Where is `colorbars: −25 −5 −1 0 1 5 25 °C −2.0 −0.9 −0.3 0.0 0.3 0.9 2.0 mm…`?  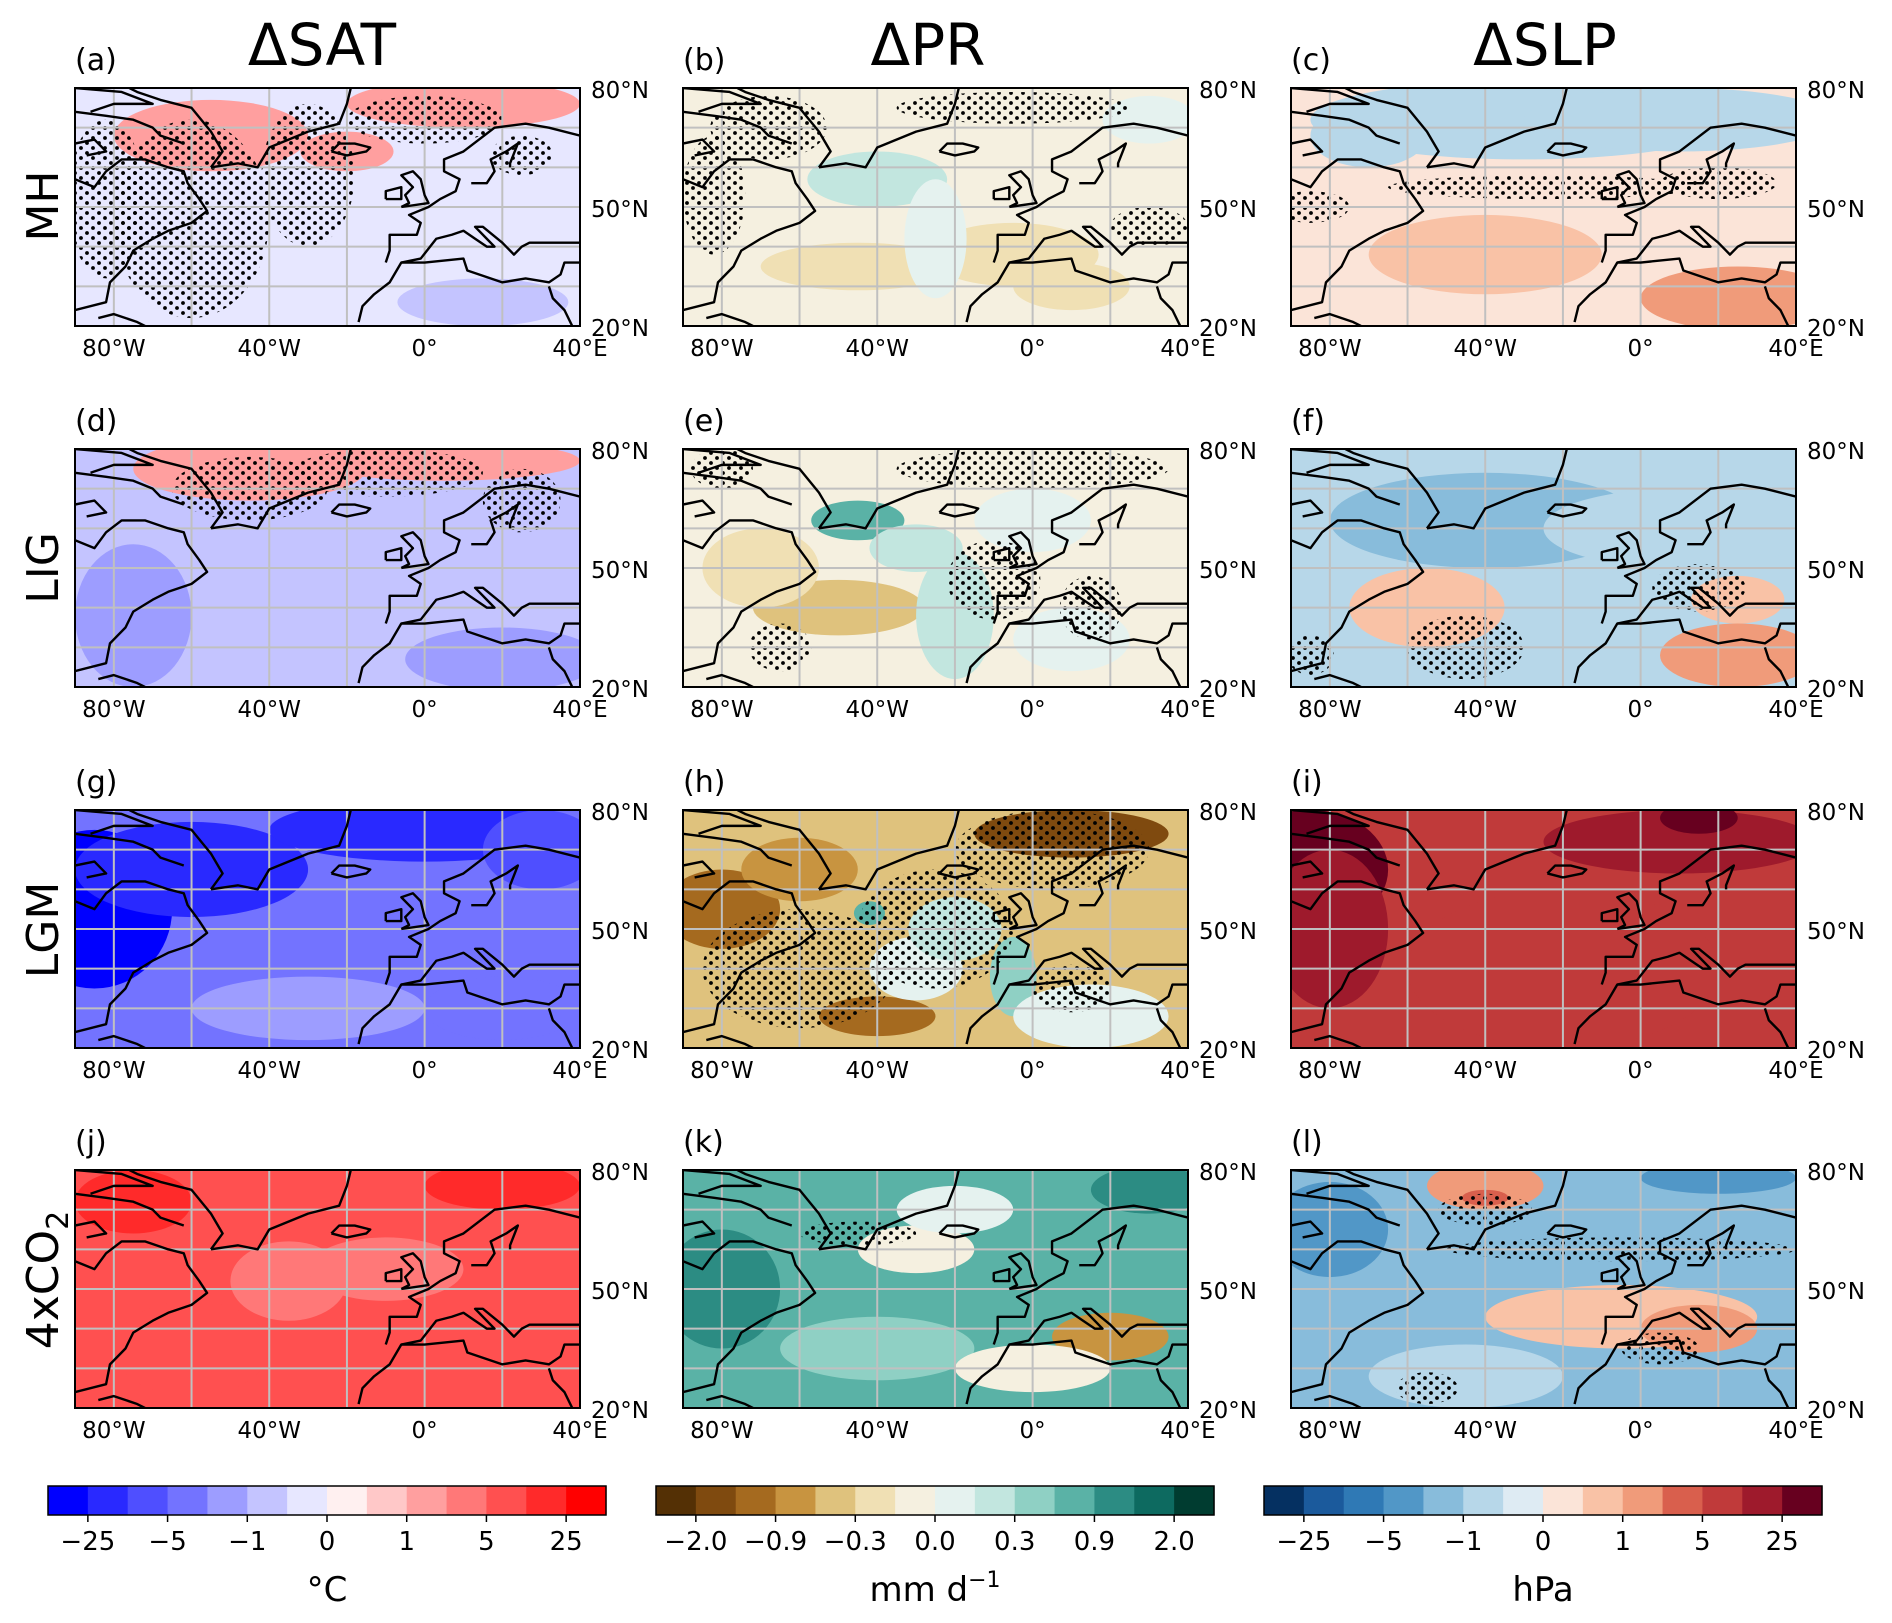 colorbars: −25 −5 −1 0 1 5 25 °C −2.0 −0.9 −0.3 0.0 0.3 0.9 2.0 mm… is located at coordinates (935, 1547).